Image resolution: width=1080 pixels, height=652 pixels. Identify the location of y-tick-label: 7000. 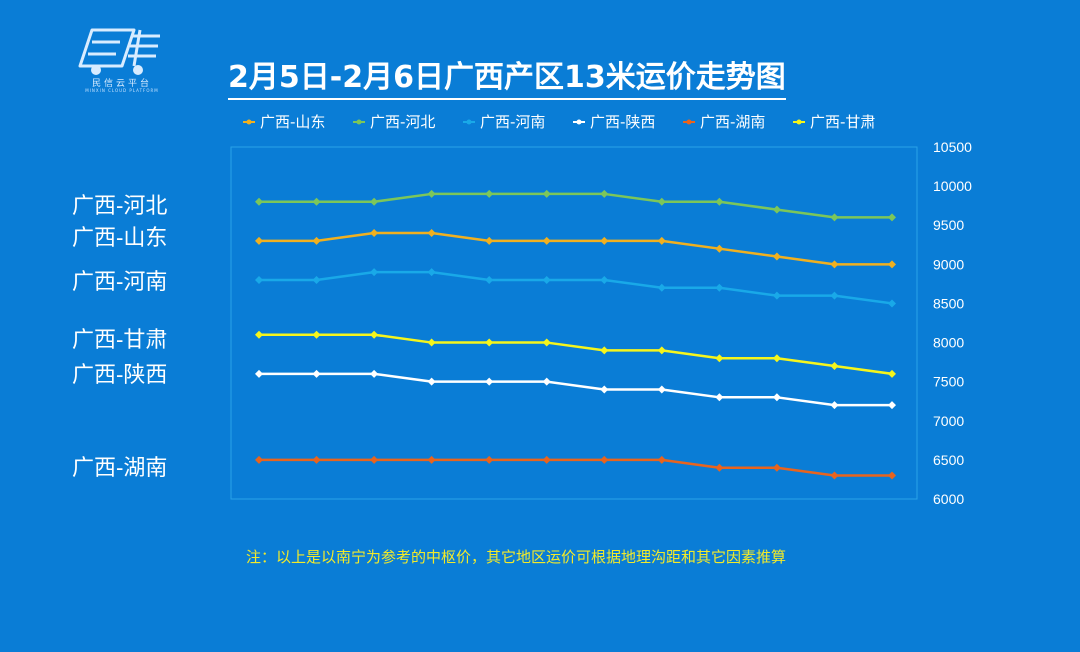
(948, 421).